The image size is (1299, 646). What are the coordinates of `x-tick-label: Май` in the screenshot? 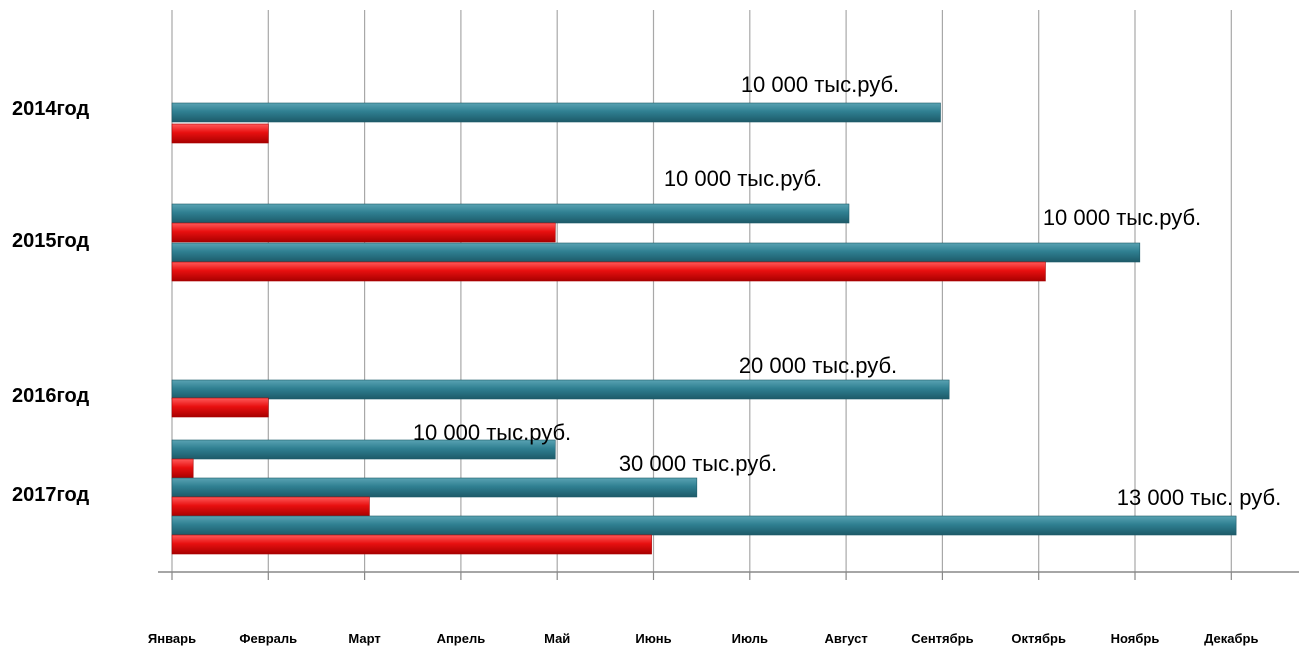 It's located at (557, 638).